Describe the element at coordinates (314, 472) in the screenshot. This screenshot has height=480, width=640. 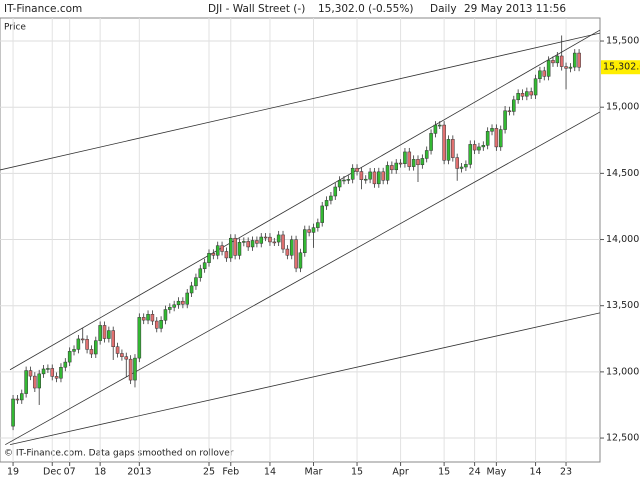
I see `x-tick-label: Mar` at that location.